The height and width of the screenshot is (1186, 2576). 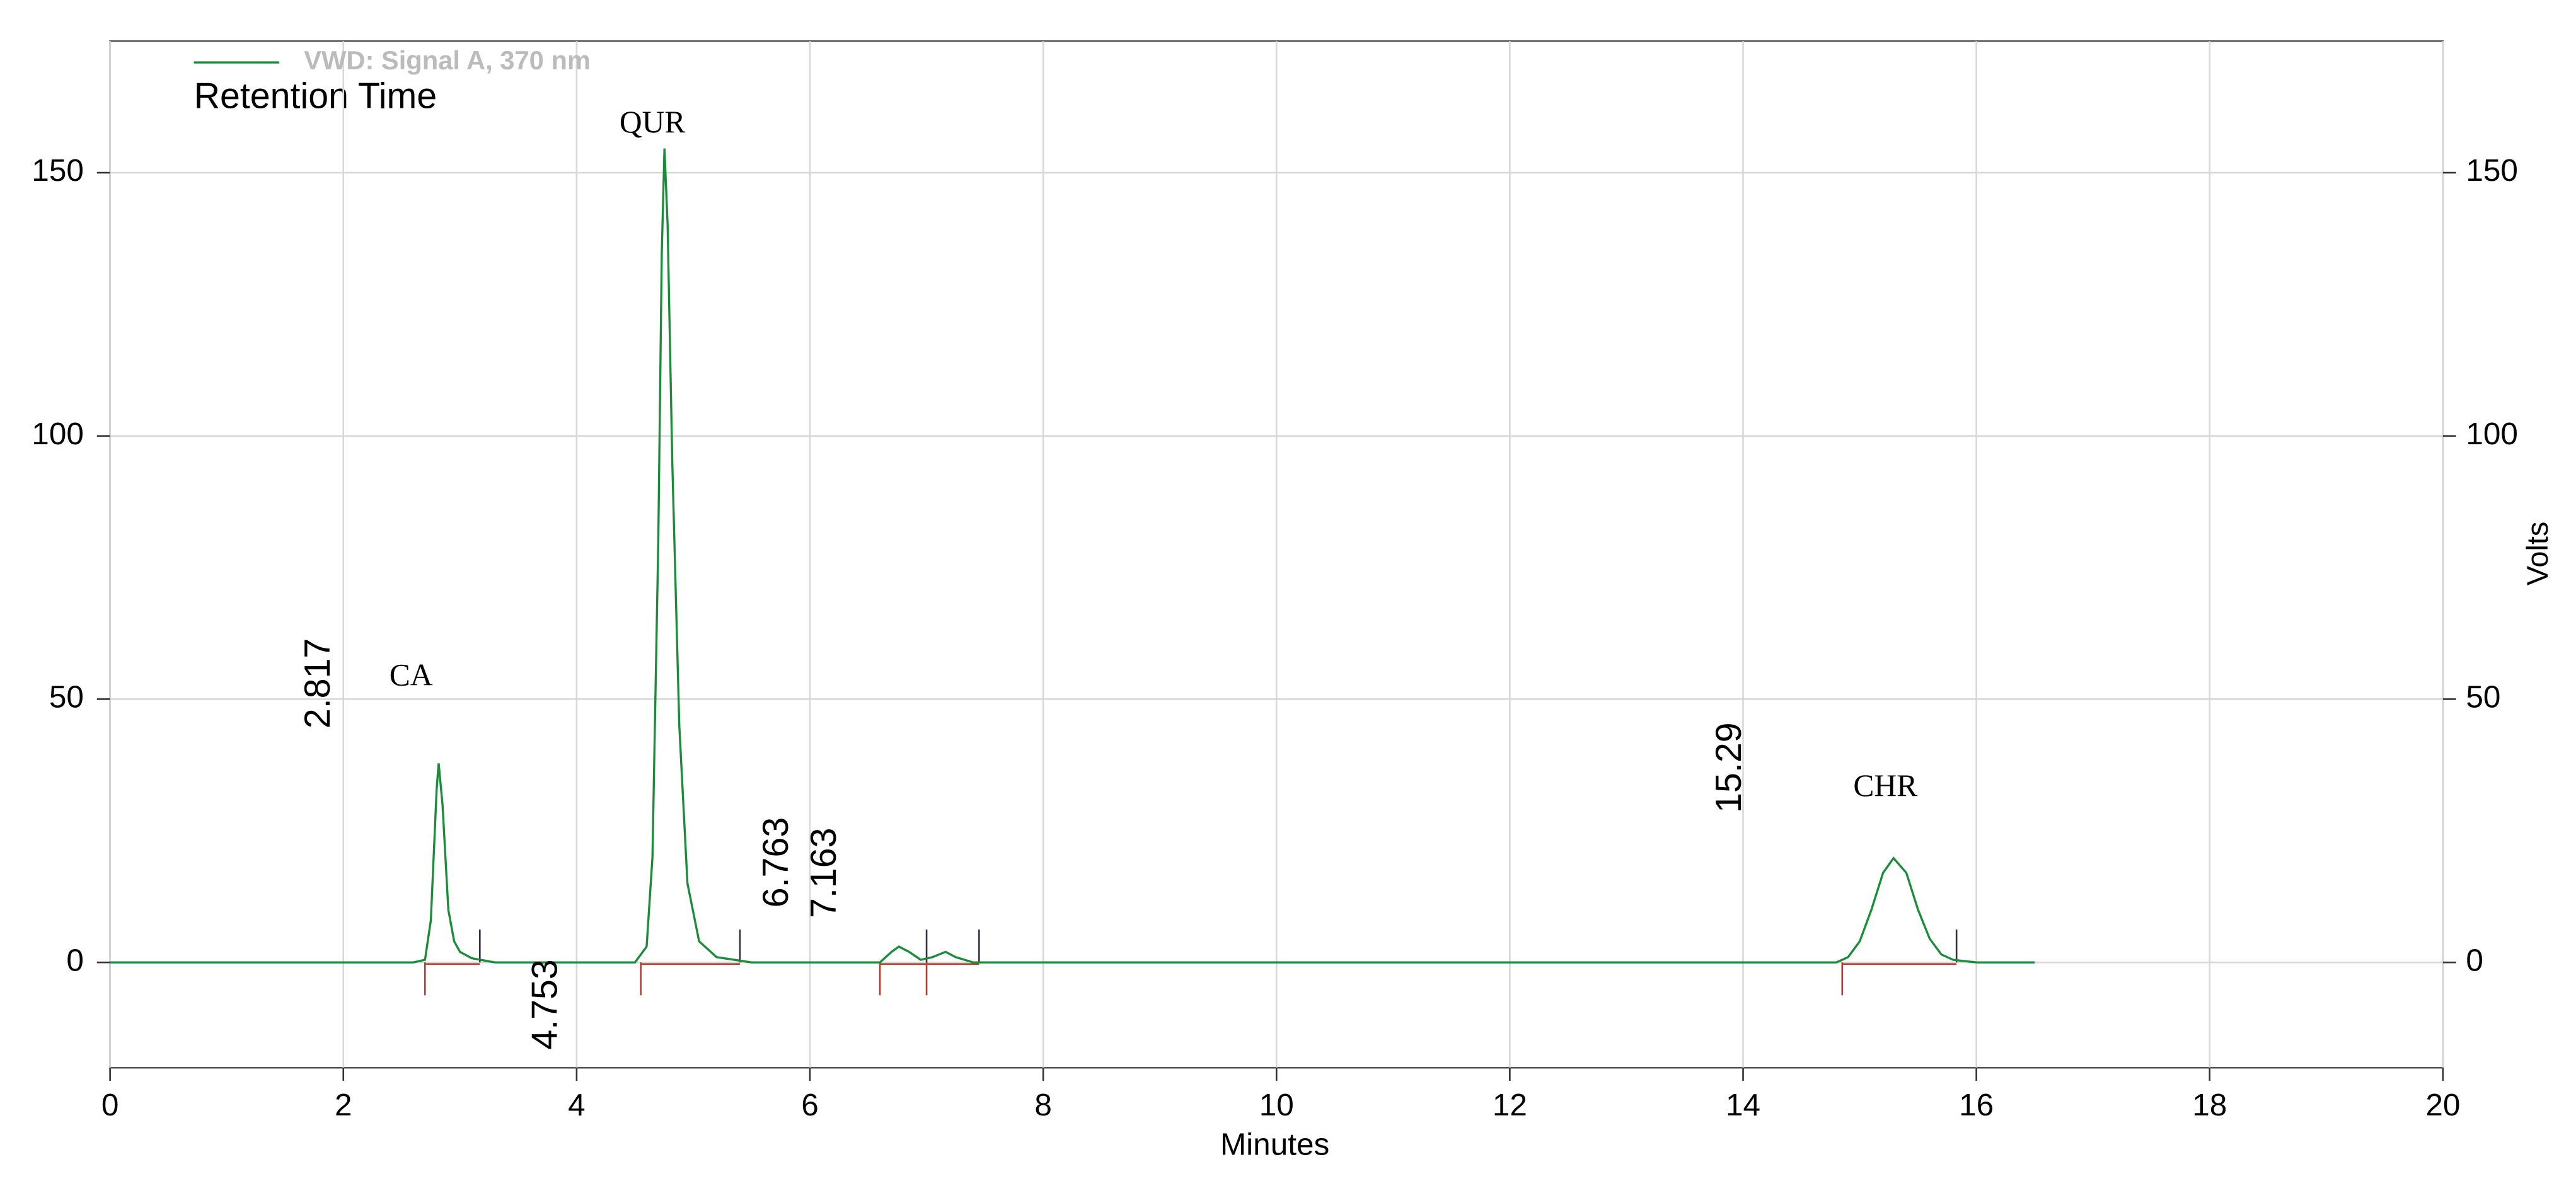 I want to click on x-axis-label: Minutes, so click(x=1274, y=1144).